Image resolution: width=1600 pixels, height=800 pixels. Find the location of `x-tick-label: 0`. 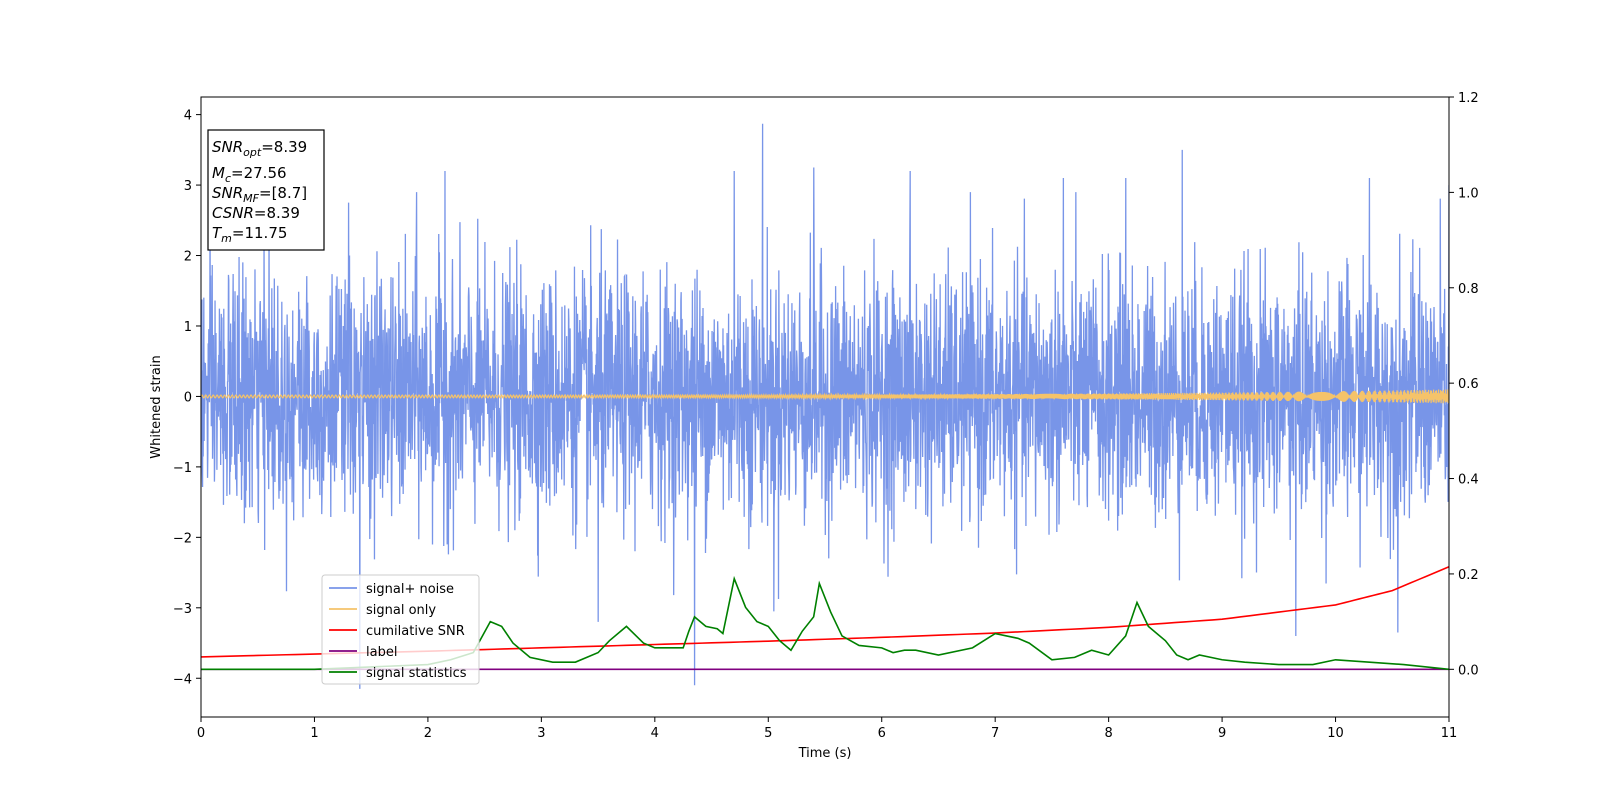

x-tick-label: 0 is located at coordinates (201, 733).